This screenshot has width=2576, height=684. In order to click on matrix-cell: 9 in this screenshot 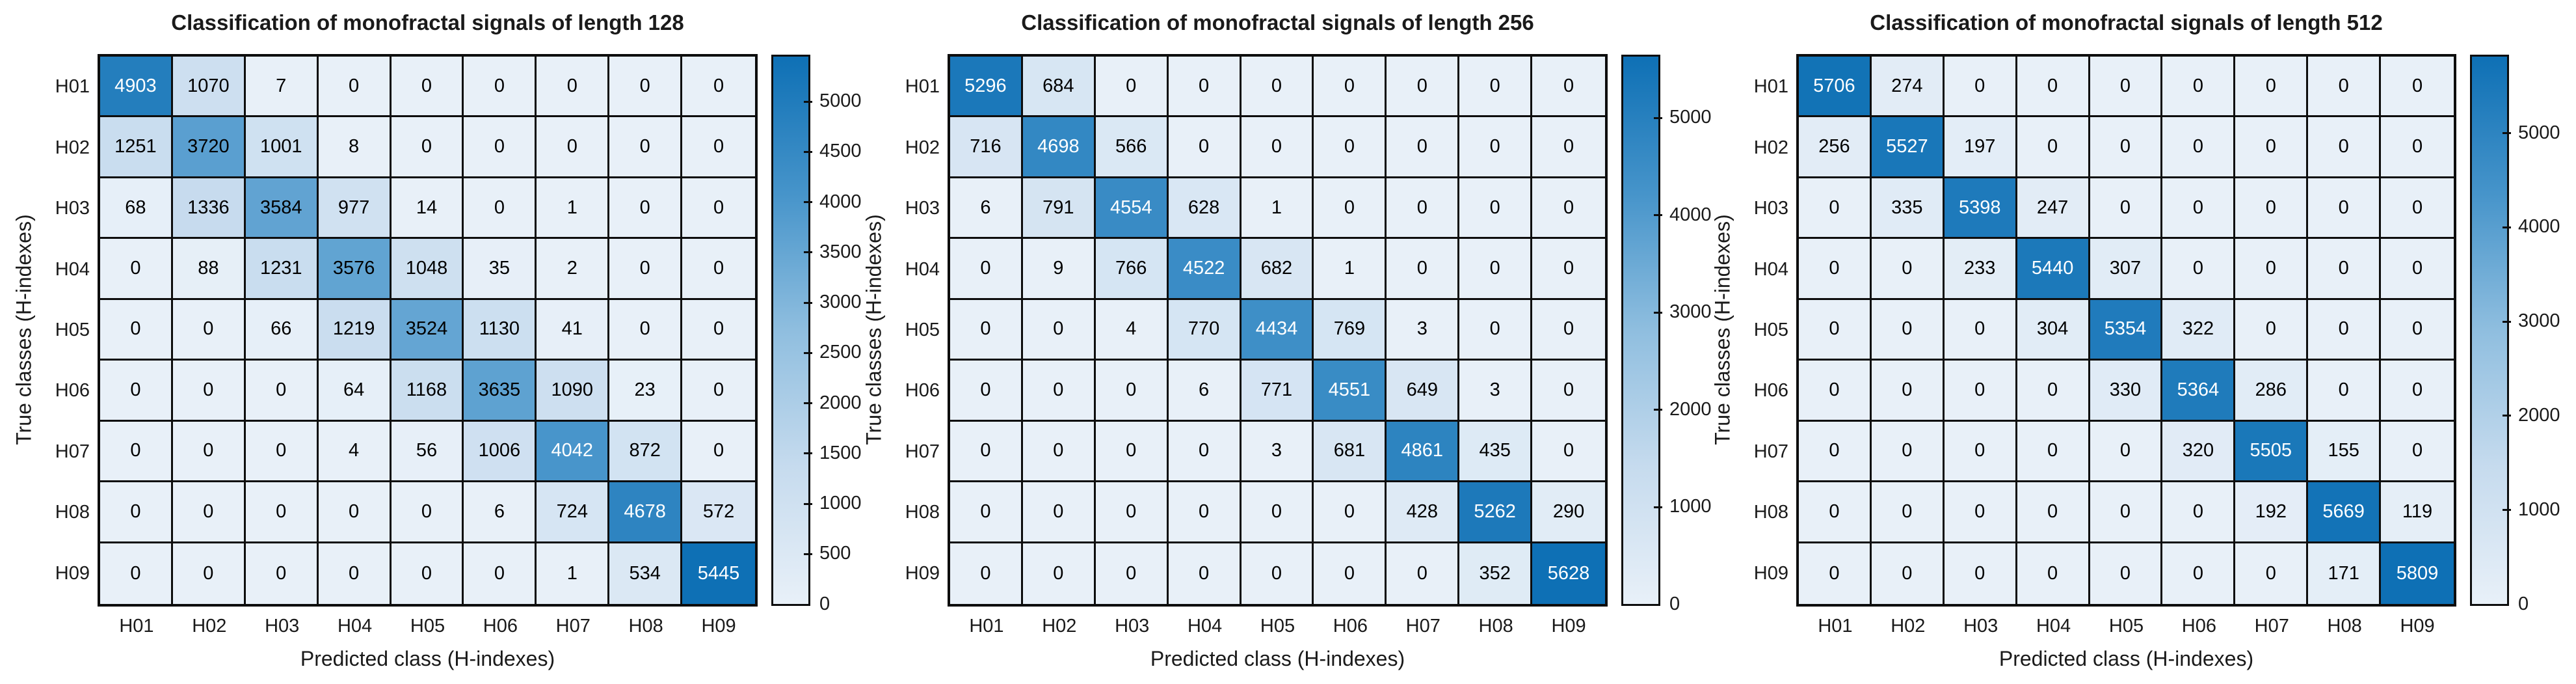, I will do `click(1059, 269)`.